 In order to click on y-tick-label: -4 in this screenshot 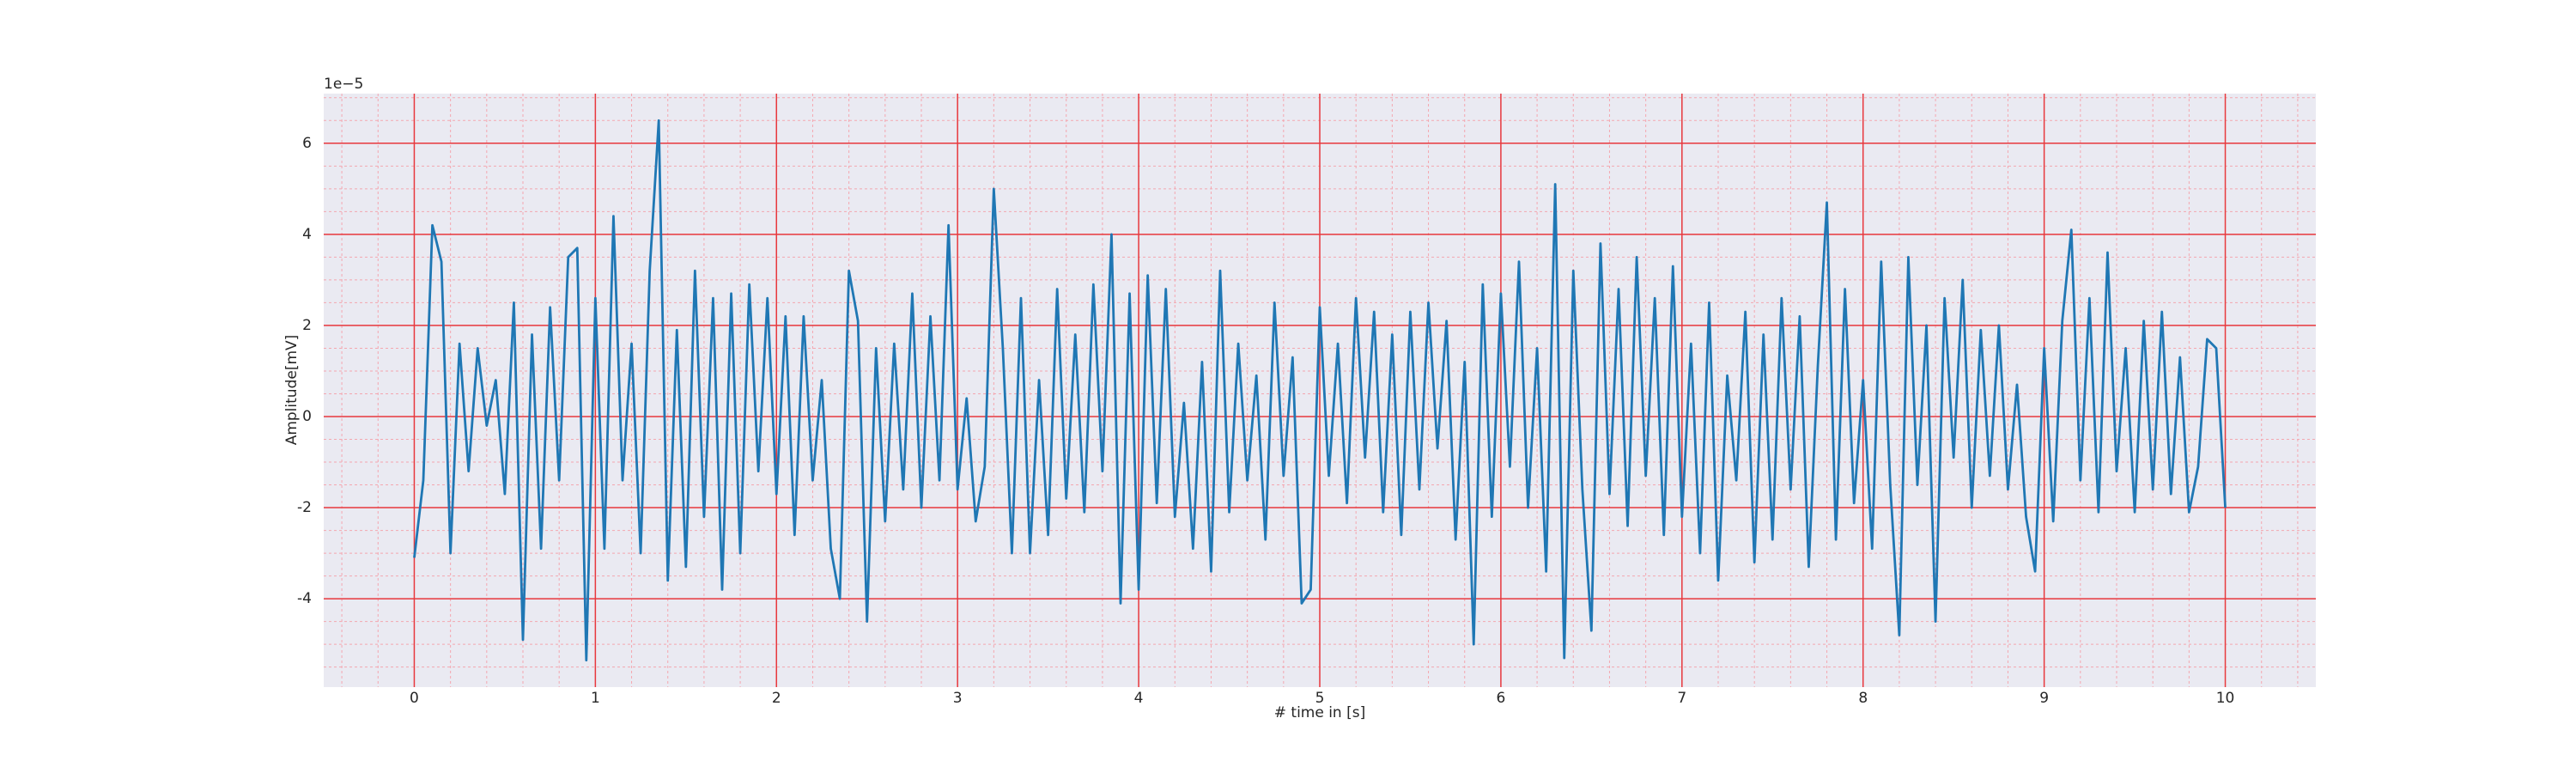, I will do `click(304, 598)`.